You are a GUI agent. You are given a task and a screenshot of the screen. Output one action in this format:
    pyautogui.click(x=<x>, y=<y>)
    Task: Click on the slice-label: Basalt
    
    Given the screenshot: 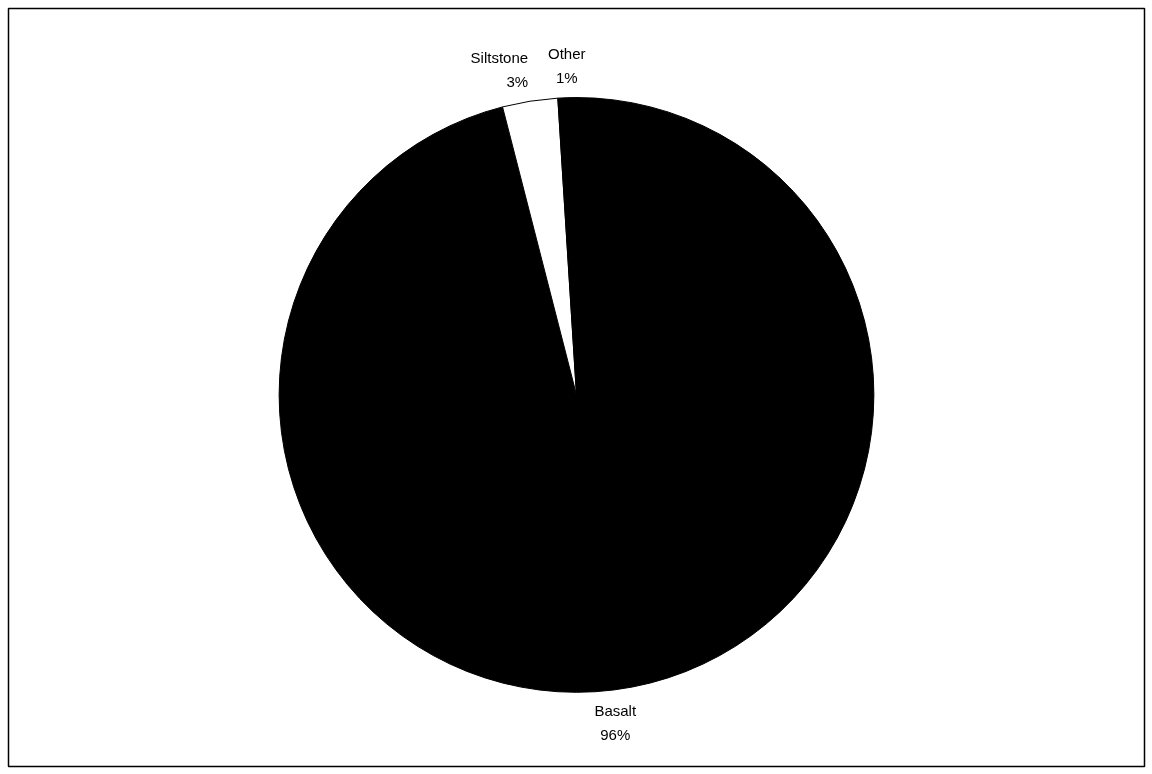 What is the action you would take?
    pyautogui.click(x=615, y=710)
    